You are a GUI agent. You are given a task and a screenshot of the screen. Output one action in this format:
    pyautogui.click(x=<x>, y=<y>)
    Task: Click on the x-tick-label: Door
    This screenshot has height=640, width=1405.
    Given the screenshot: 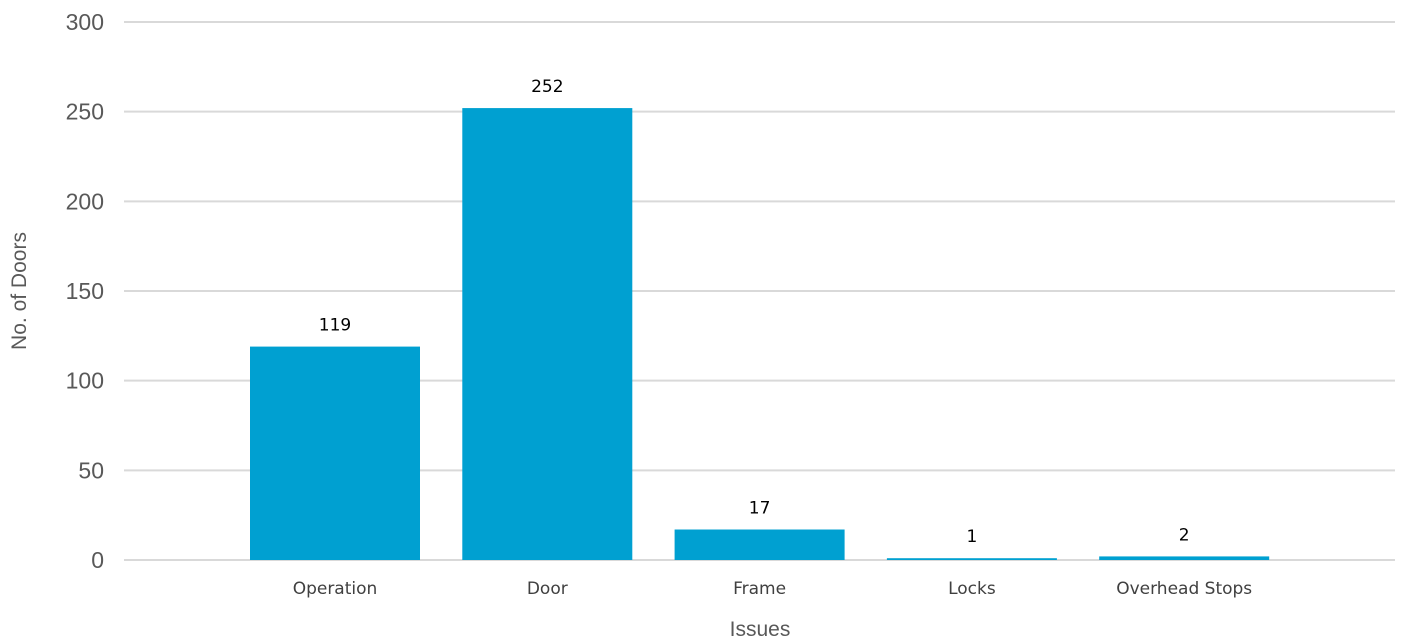 What is the action you would take?
    pyautogui.click(x=547, y=589)
    